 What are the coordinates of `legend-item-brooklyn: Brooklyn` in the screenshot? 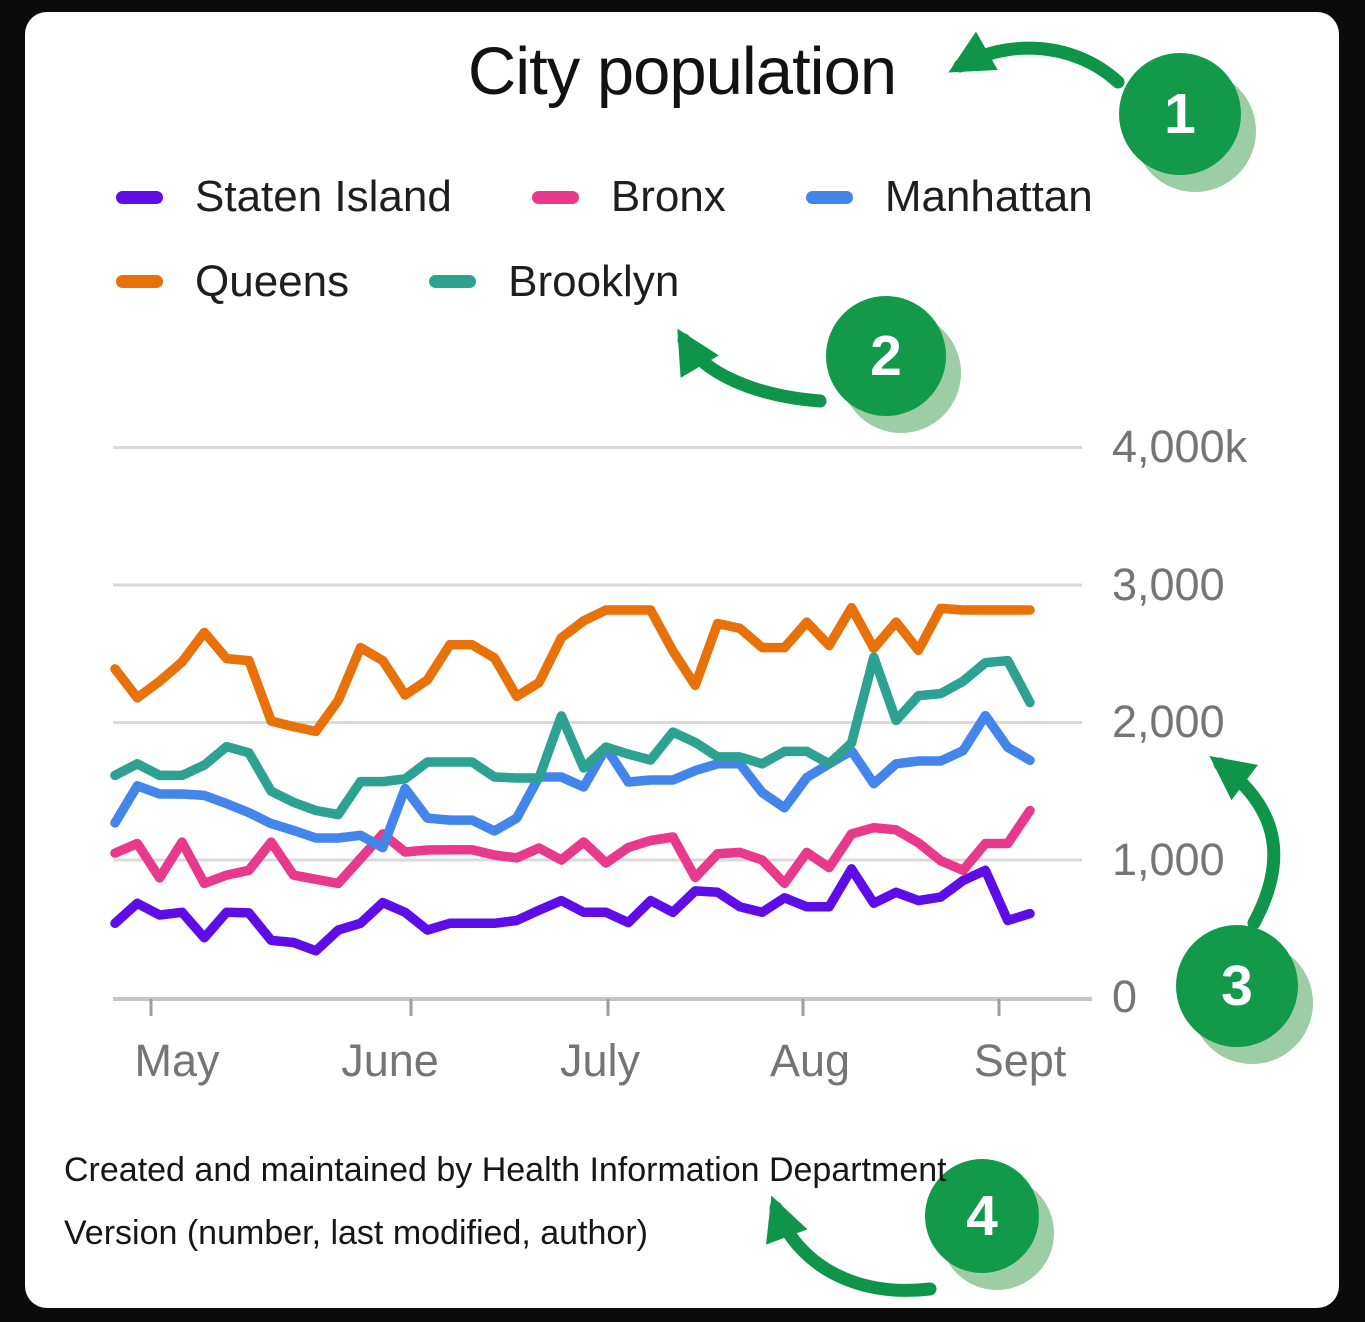 It's located at (554, 282).